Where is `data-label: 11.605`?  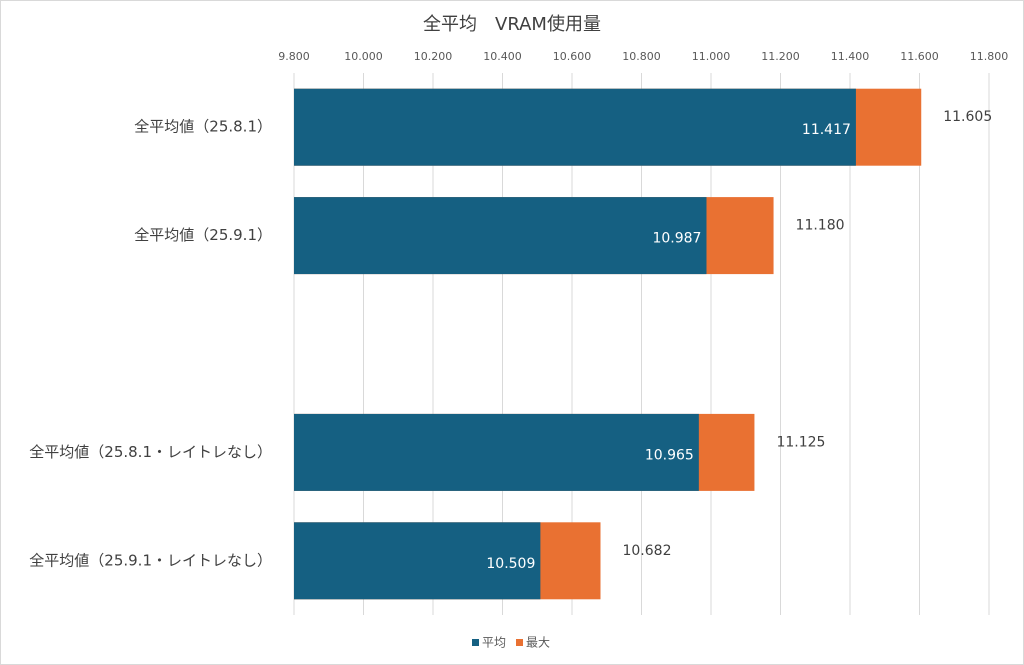
data-label: 11.605 is located at coordinates (967, 117).